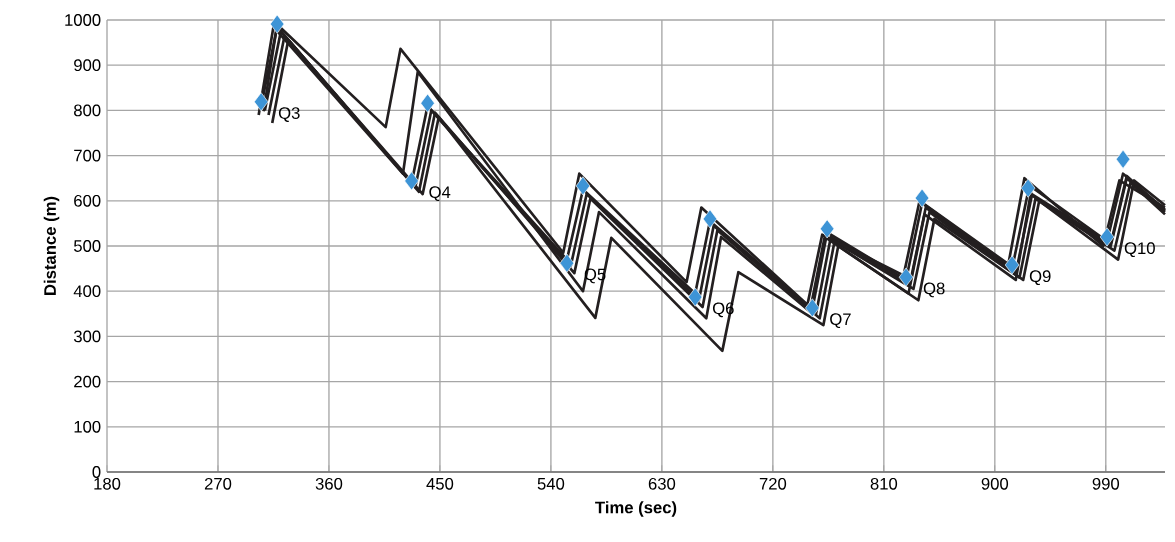 The width and height of the screenshot is (1175, 542). I want to click on y-tick-label: 100, so click(87, 426).